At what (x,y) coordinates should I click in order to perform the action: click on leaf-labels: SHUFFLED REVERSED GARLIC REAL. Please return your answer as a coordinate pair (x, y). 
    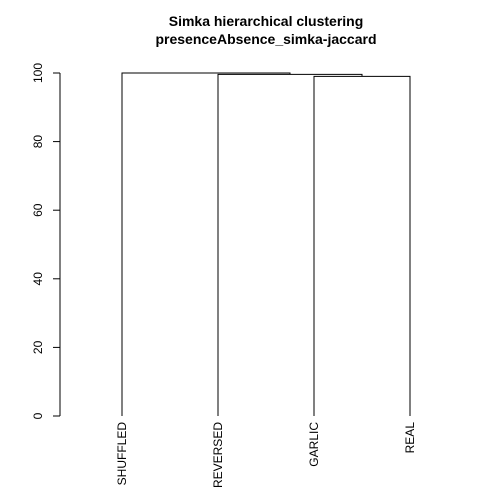
    Looking at the image, I should click on (266, 455).